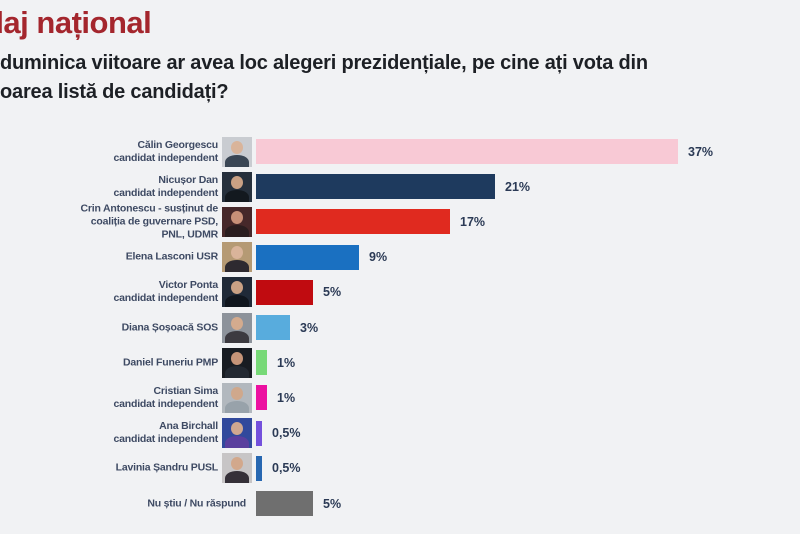 The width and height of the screenshot is (800, 534). Describe the element at coordinates (189, 234) in the screenshot. I see `candidate-label-line: PNL, UDMR` at that location.